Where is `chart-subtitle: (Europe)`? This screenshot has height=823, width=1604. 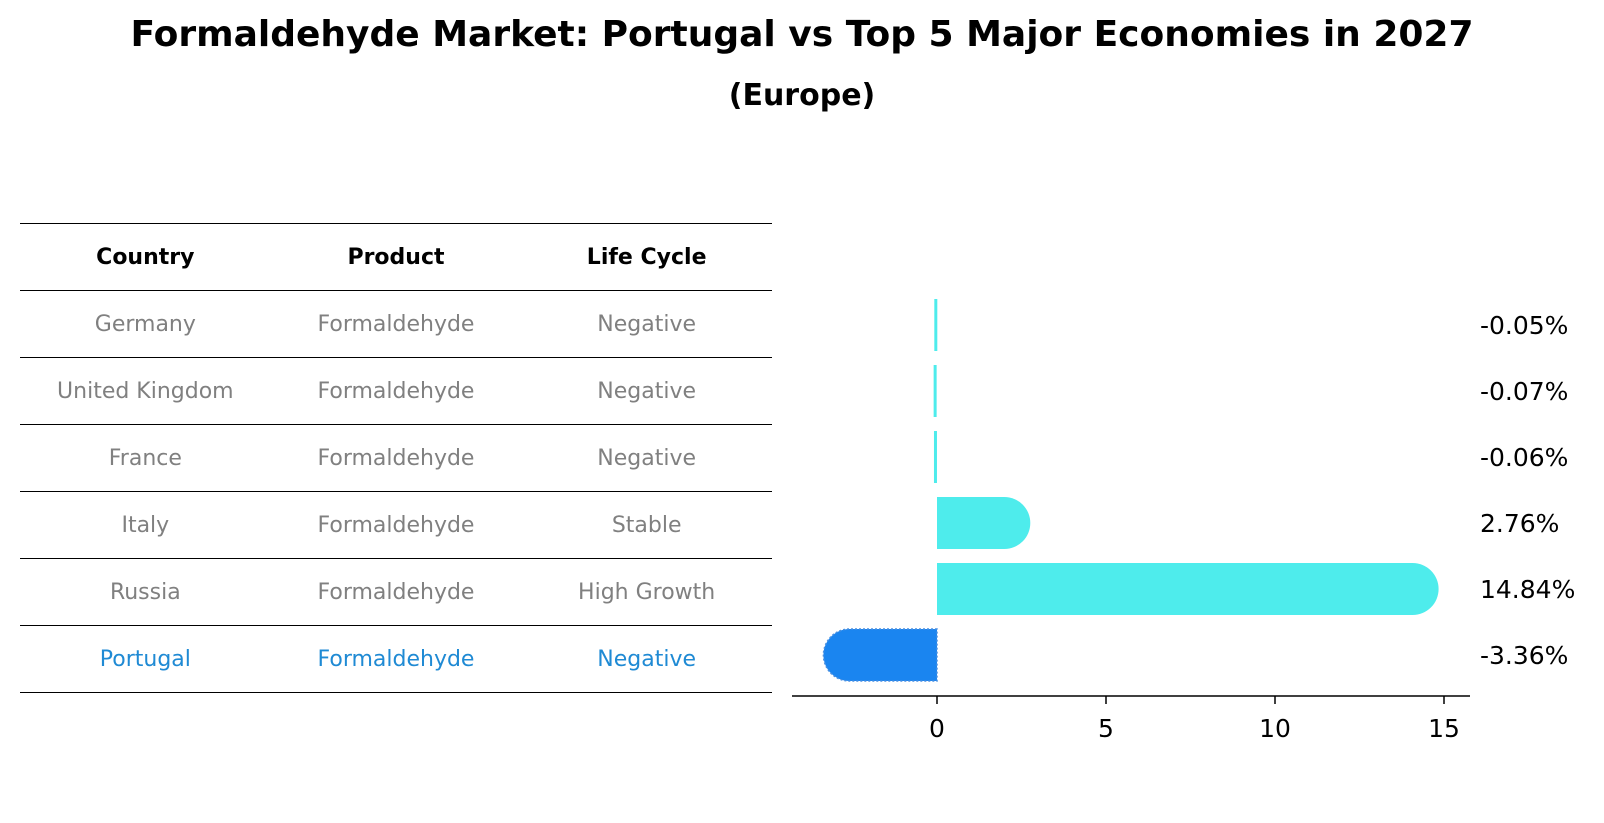 chart-subtitle: (Europe) is located at coordinates (802, 95).